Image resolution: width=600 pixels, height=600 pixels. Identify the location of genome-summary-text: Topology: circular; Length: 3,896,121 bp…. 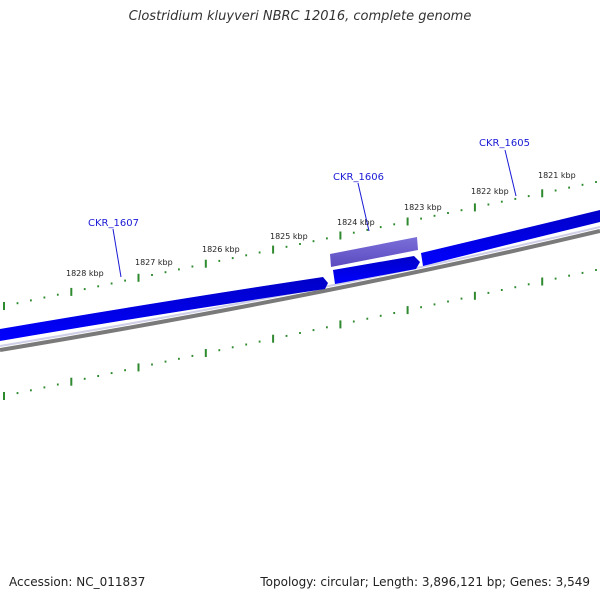
(425, 582).